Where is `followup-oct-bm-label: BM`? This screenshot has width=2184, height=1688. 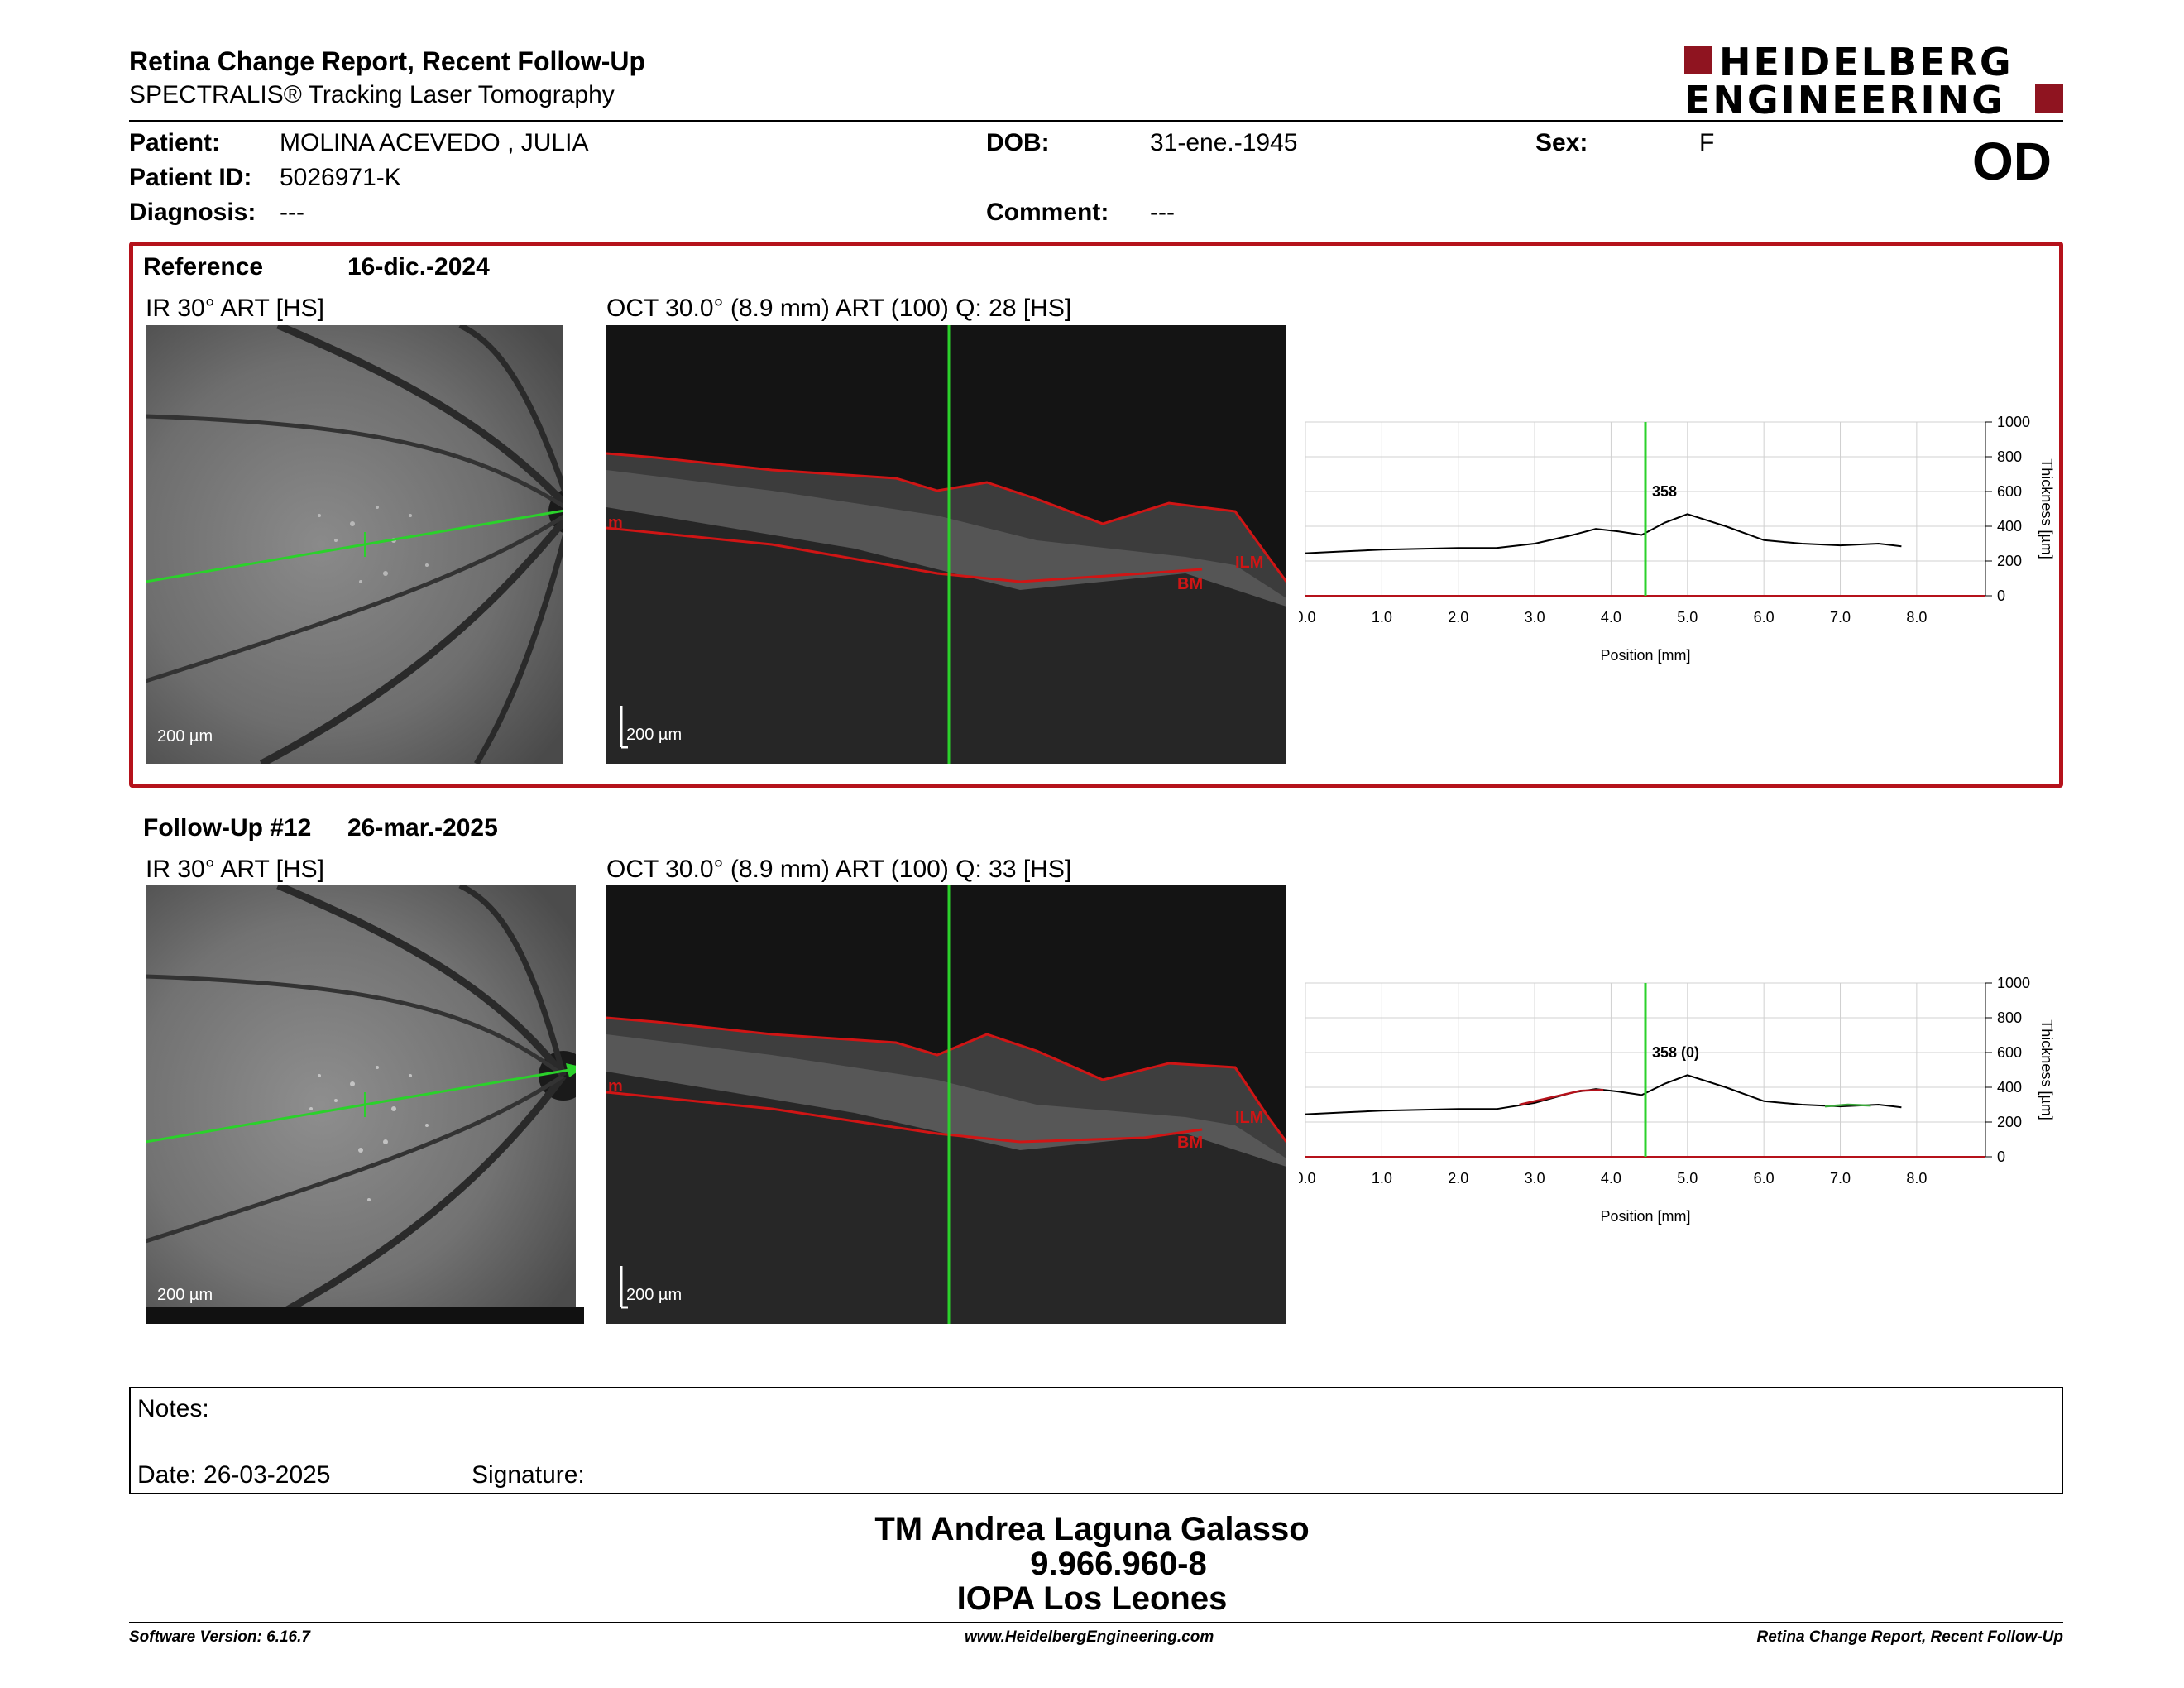
followup-oct-bm-label: BM is located at coordinates (1190, 1143).